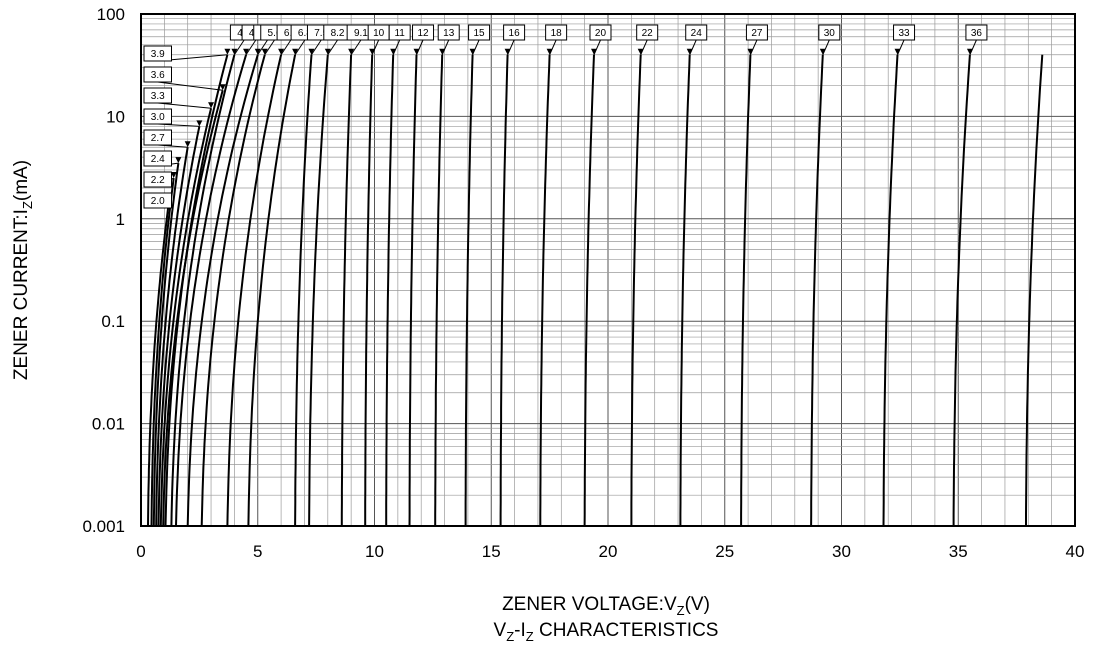 This screenshot has width=1094, height=648. Describe the element at coordinates (608, 551) in the screenshot. I see `x-tick-label: 20` at that location.